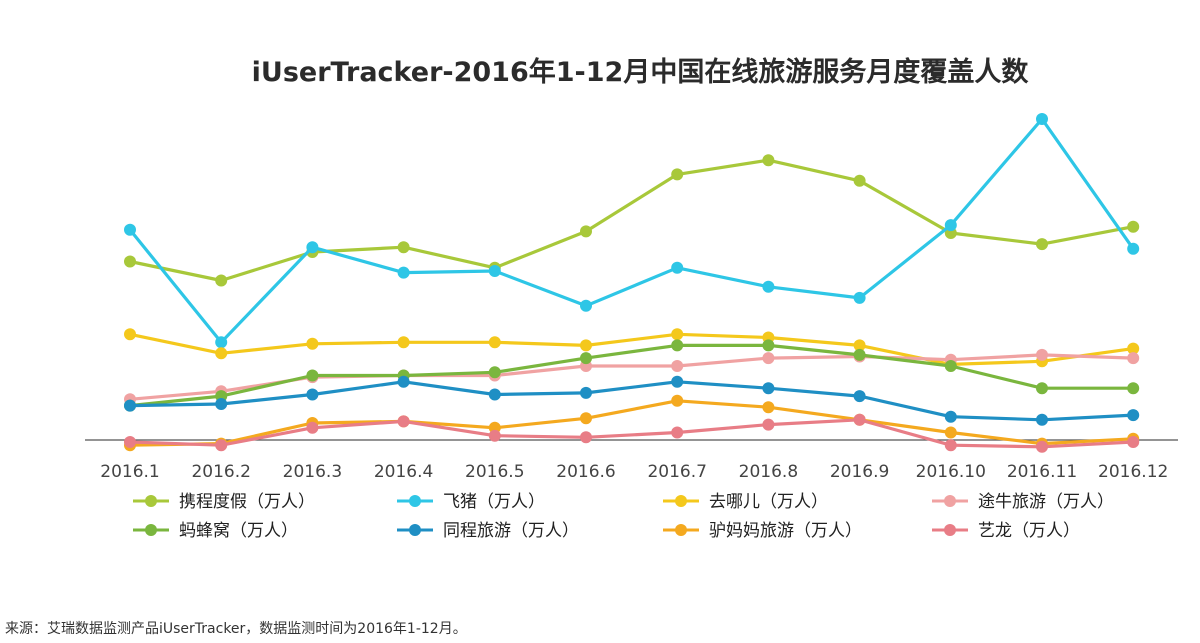 The height and width of the screenshot is (643, 1200). What do you see at coordinates (403, 472) in the screenshot?
I see `x-tick-label: 2016.4` at bounding box center [403, 472].